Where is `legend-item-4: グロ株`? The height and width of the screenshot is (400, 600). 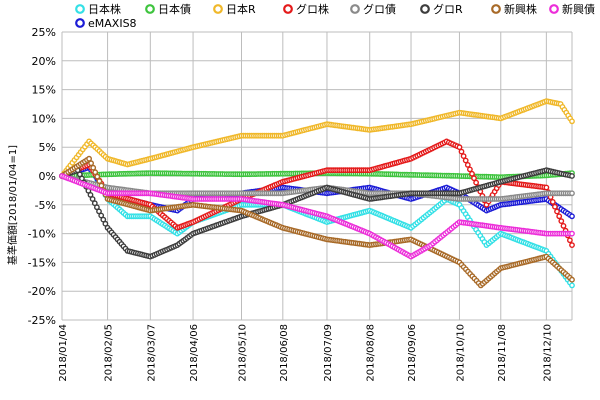 legend-item-4: グロ株 is located at coordinates (306, 9).